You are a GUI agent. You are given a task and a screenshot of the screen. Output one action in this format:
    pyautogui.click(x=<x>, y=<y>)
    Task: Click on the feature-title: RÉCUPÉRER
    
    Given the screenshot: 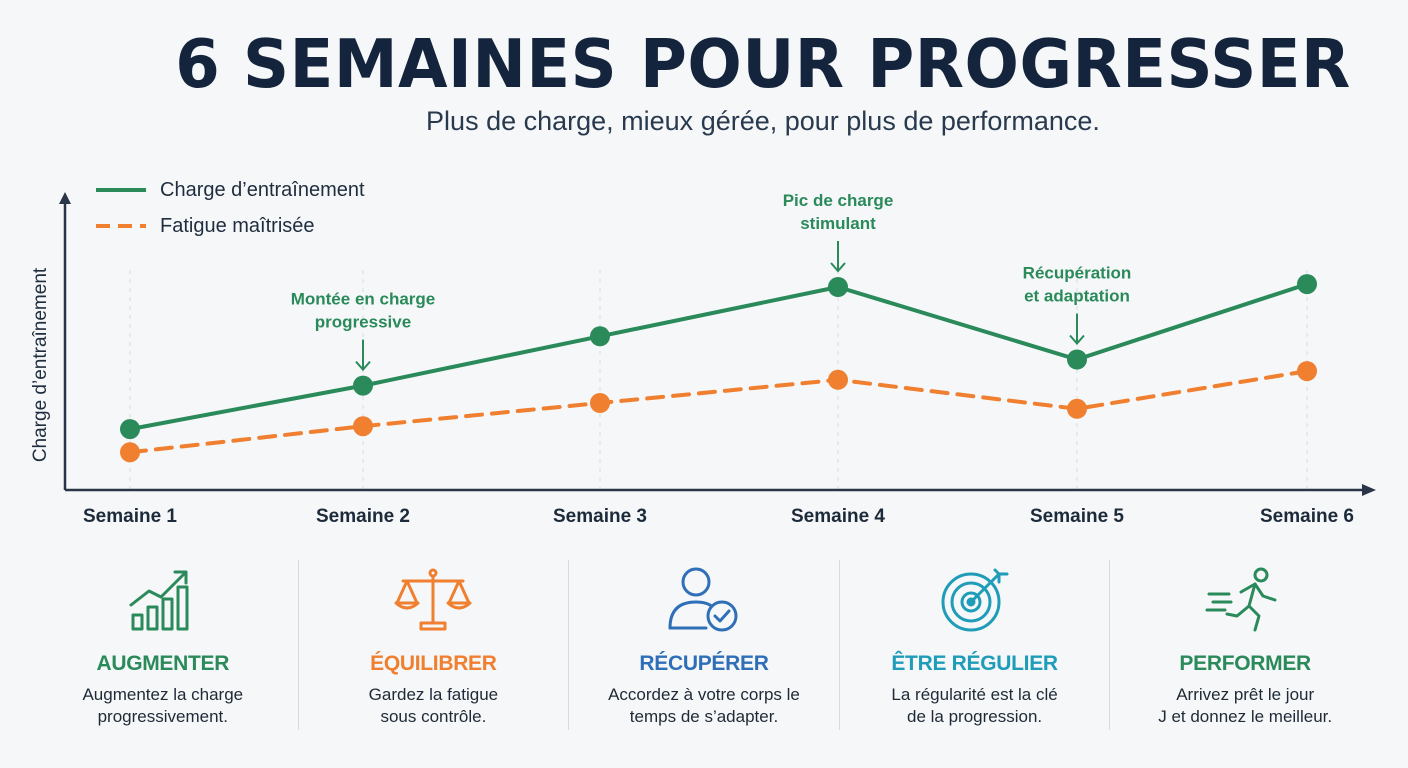 What is the action you would take?
    pyautogui.click(x=704, y=663)
    